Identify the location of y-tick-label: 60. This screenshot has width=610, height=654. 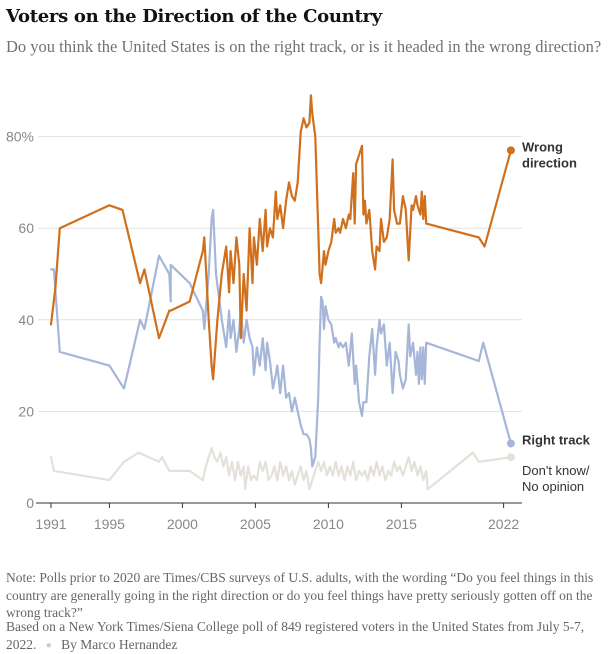
(26, 228).